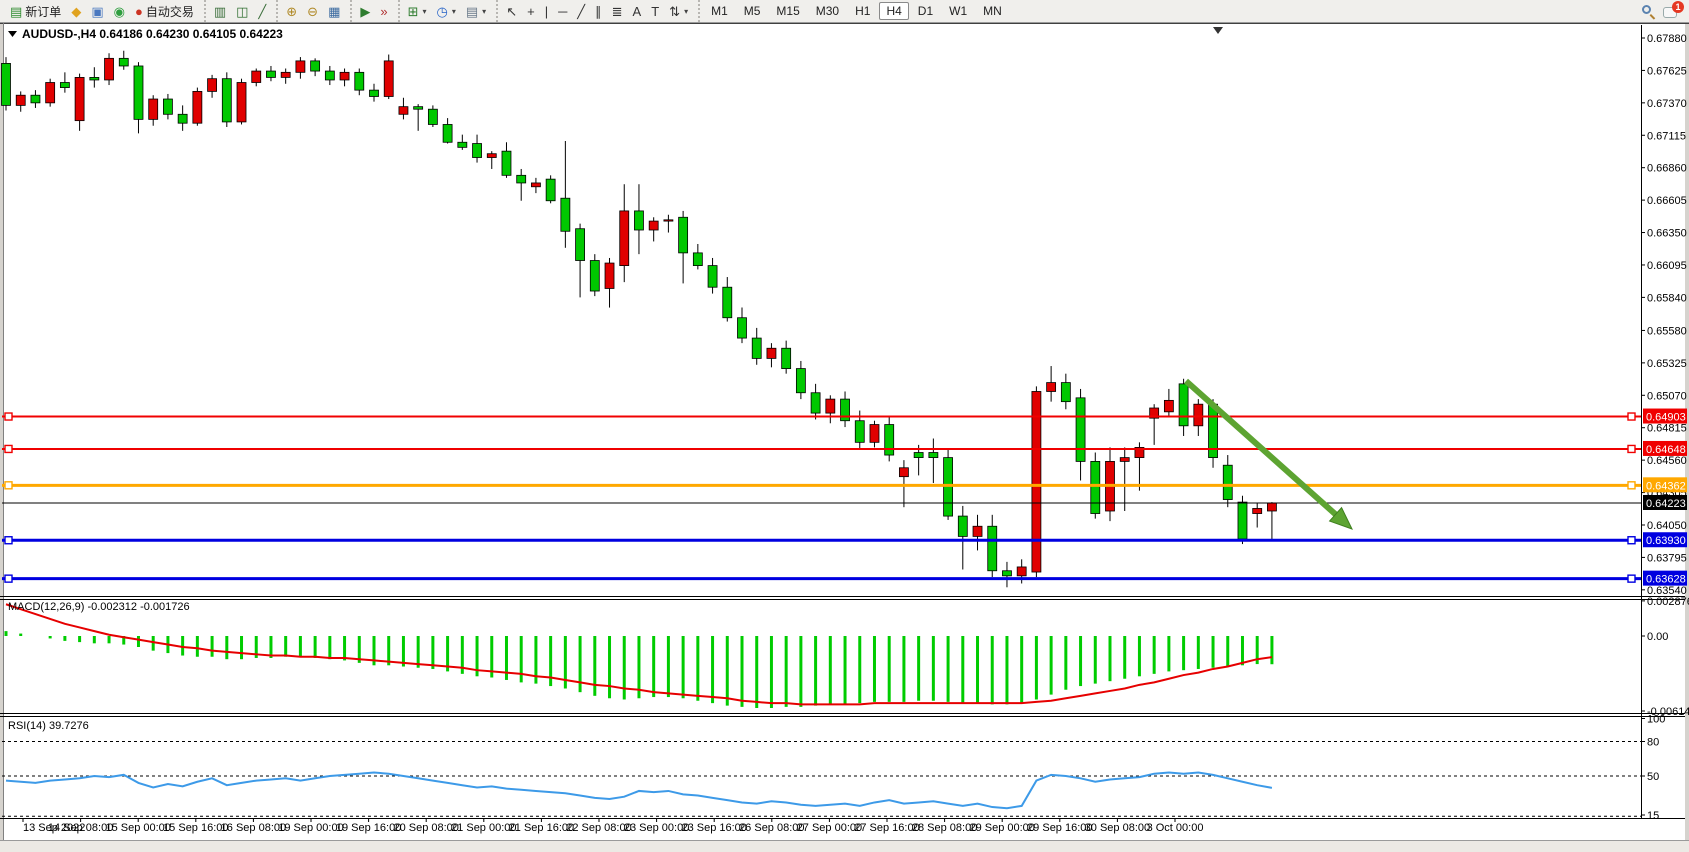  What do you see at coordinates (99, 607) in the screenshot?
I see `macd-label: MACD(12,26,9) -0.002312 -0.001726` at bounding box center [99, 607].